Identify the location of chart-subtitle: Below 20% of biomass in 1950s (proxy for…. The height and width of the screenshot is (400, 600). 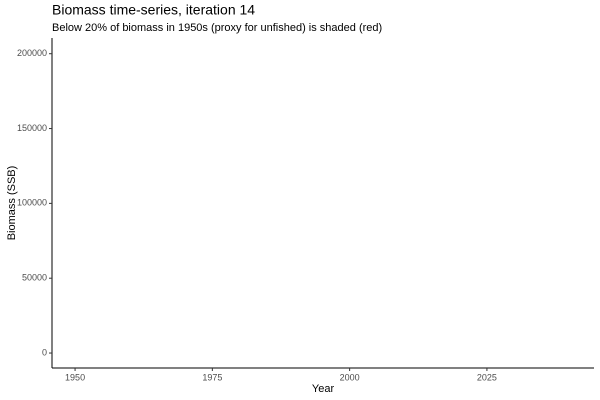
(217, 28).